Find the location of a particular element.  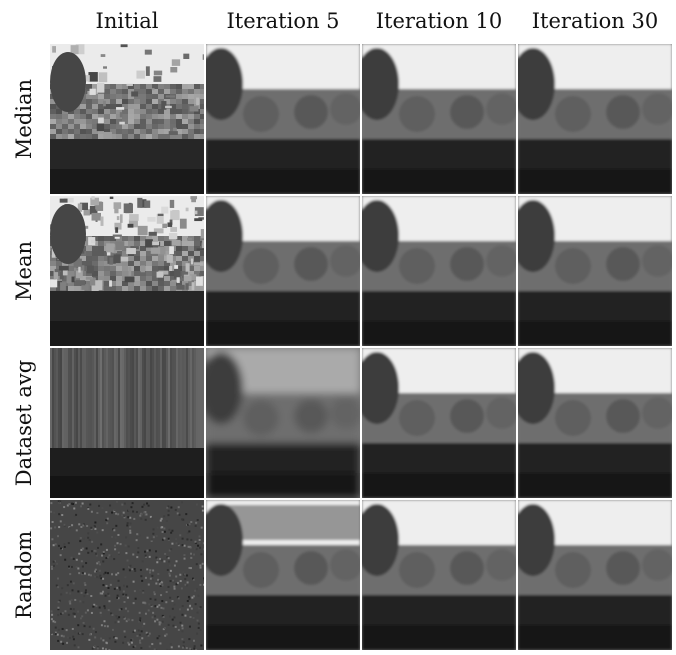

row-label-mean: Mean is located at coordinates (24, 271).